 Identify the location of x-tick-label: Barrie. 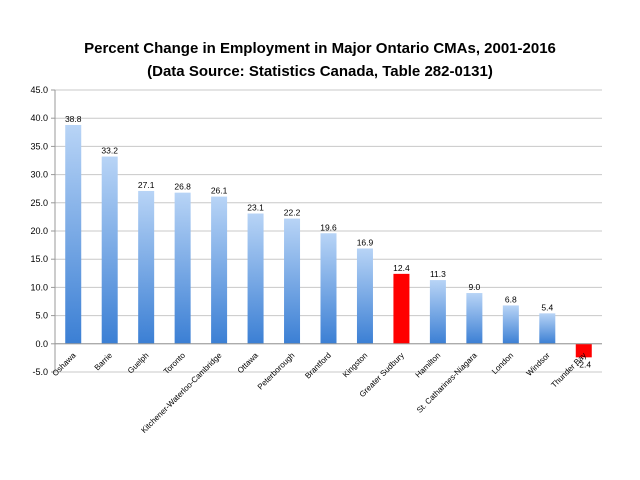
(104, 361).